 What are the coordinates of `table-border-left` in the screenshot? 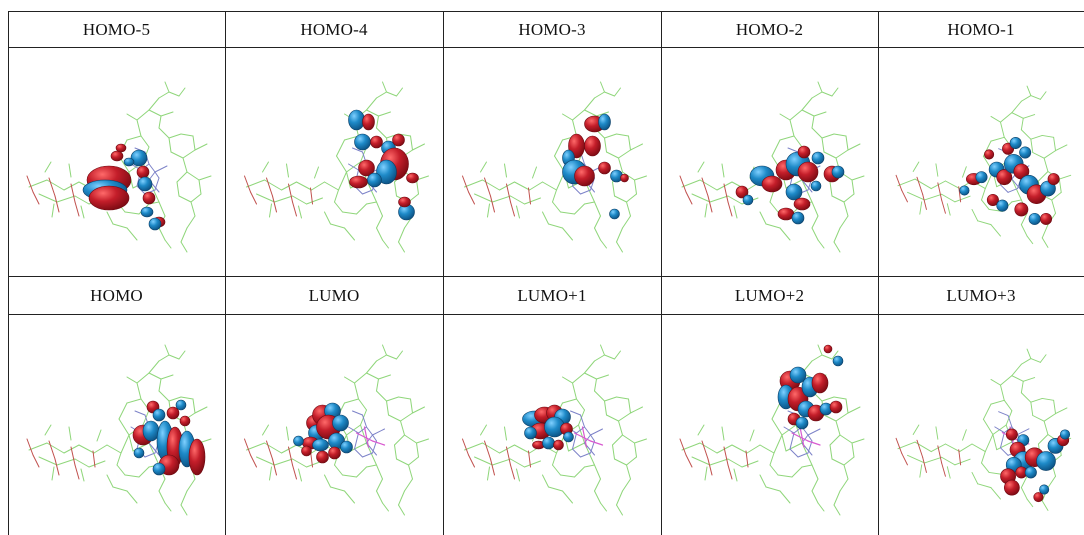 It's located at (8, 273).